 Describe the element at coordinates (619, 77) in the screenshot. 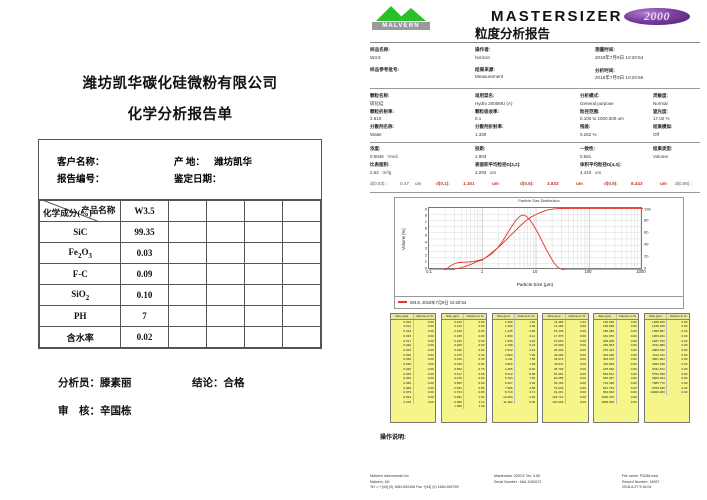

I see `analysis-time-value: 2018年7月9日 10:20:55` at that location.